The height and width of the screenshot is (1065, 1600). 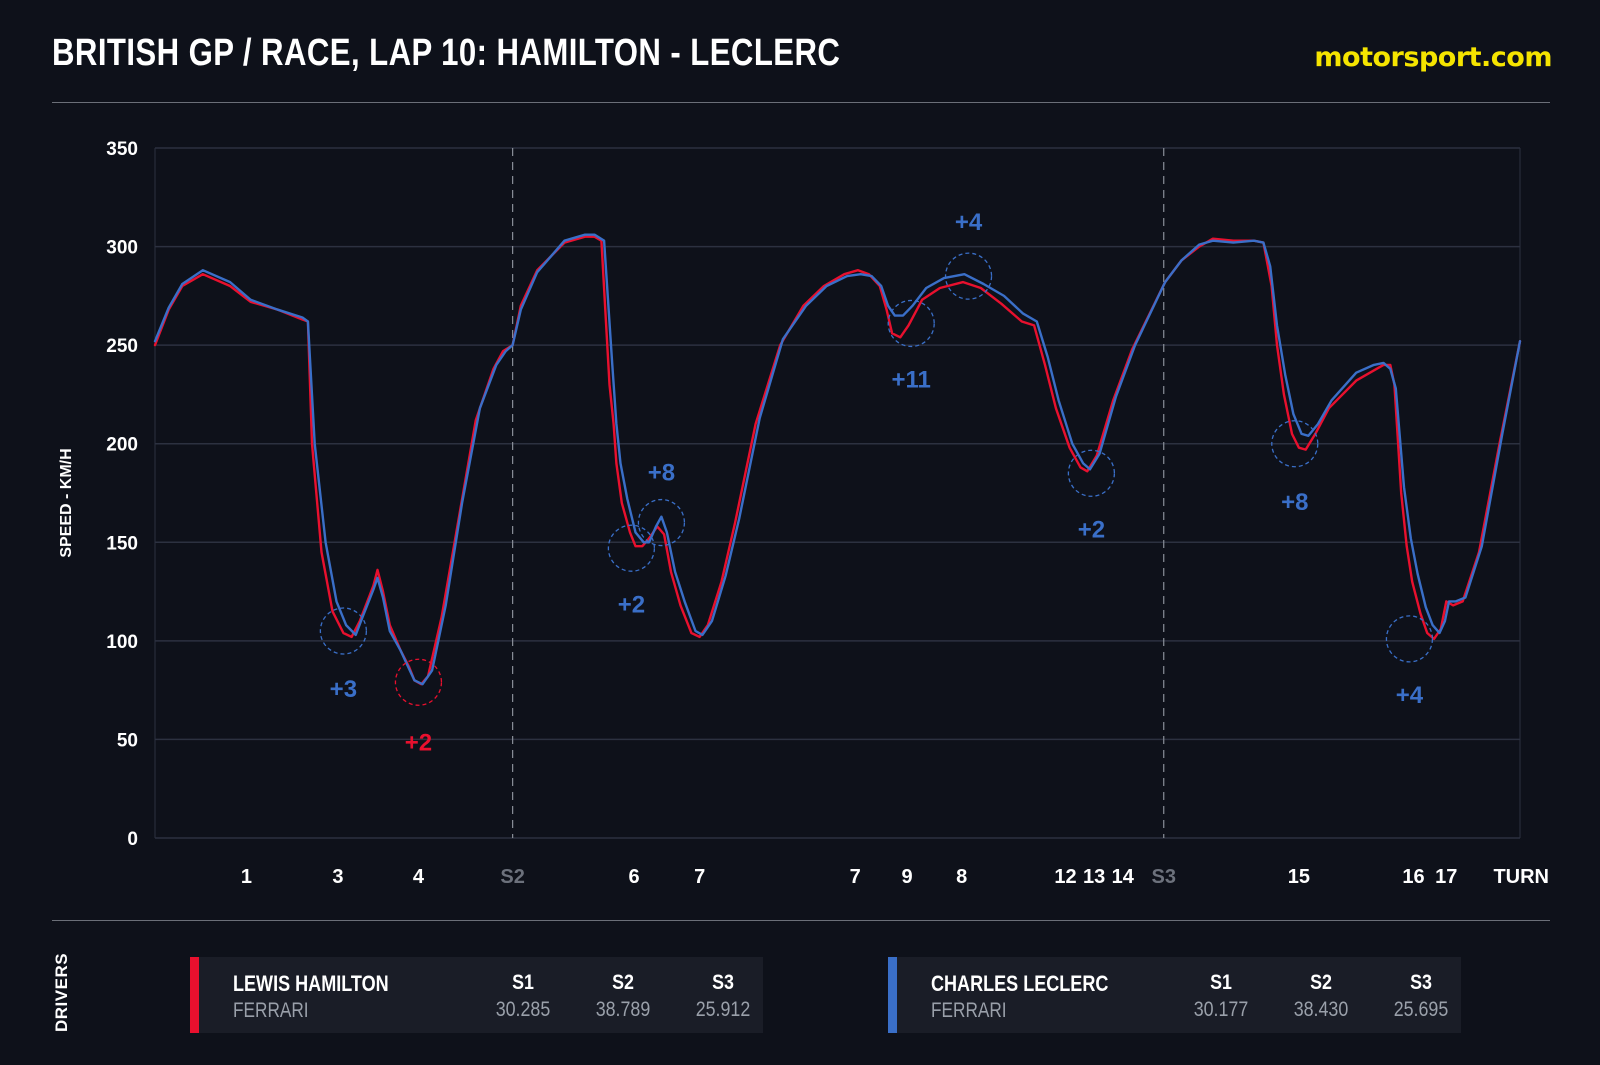 What do you see at coordinates (723, 1009) in the screenshot?
I see `sector-time: 25.912` at bounding box center [723, 1009].